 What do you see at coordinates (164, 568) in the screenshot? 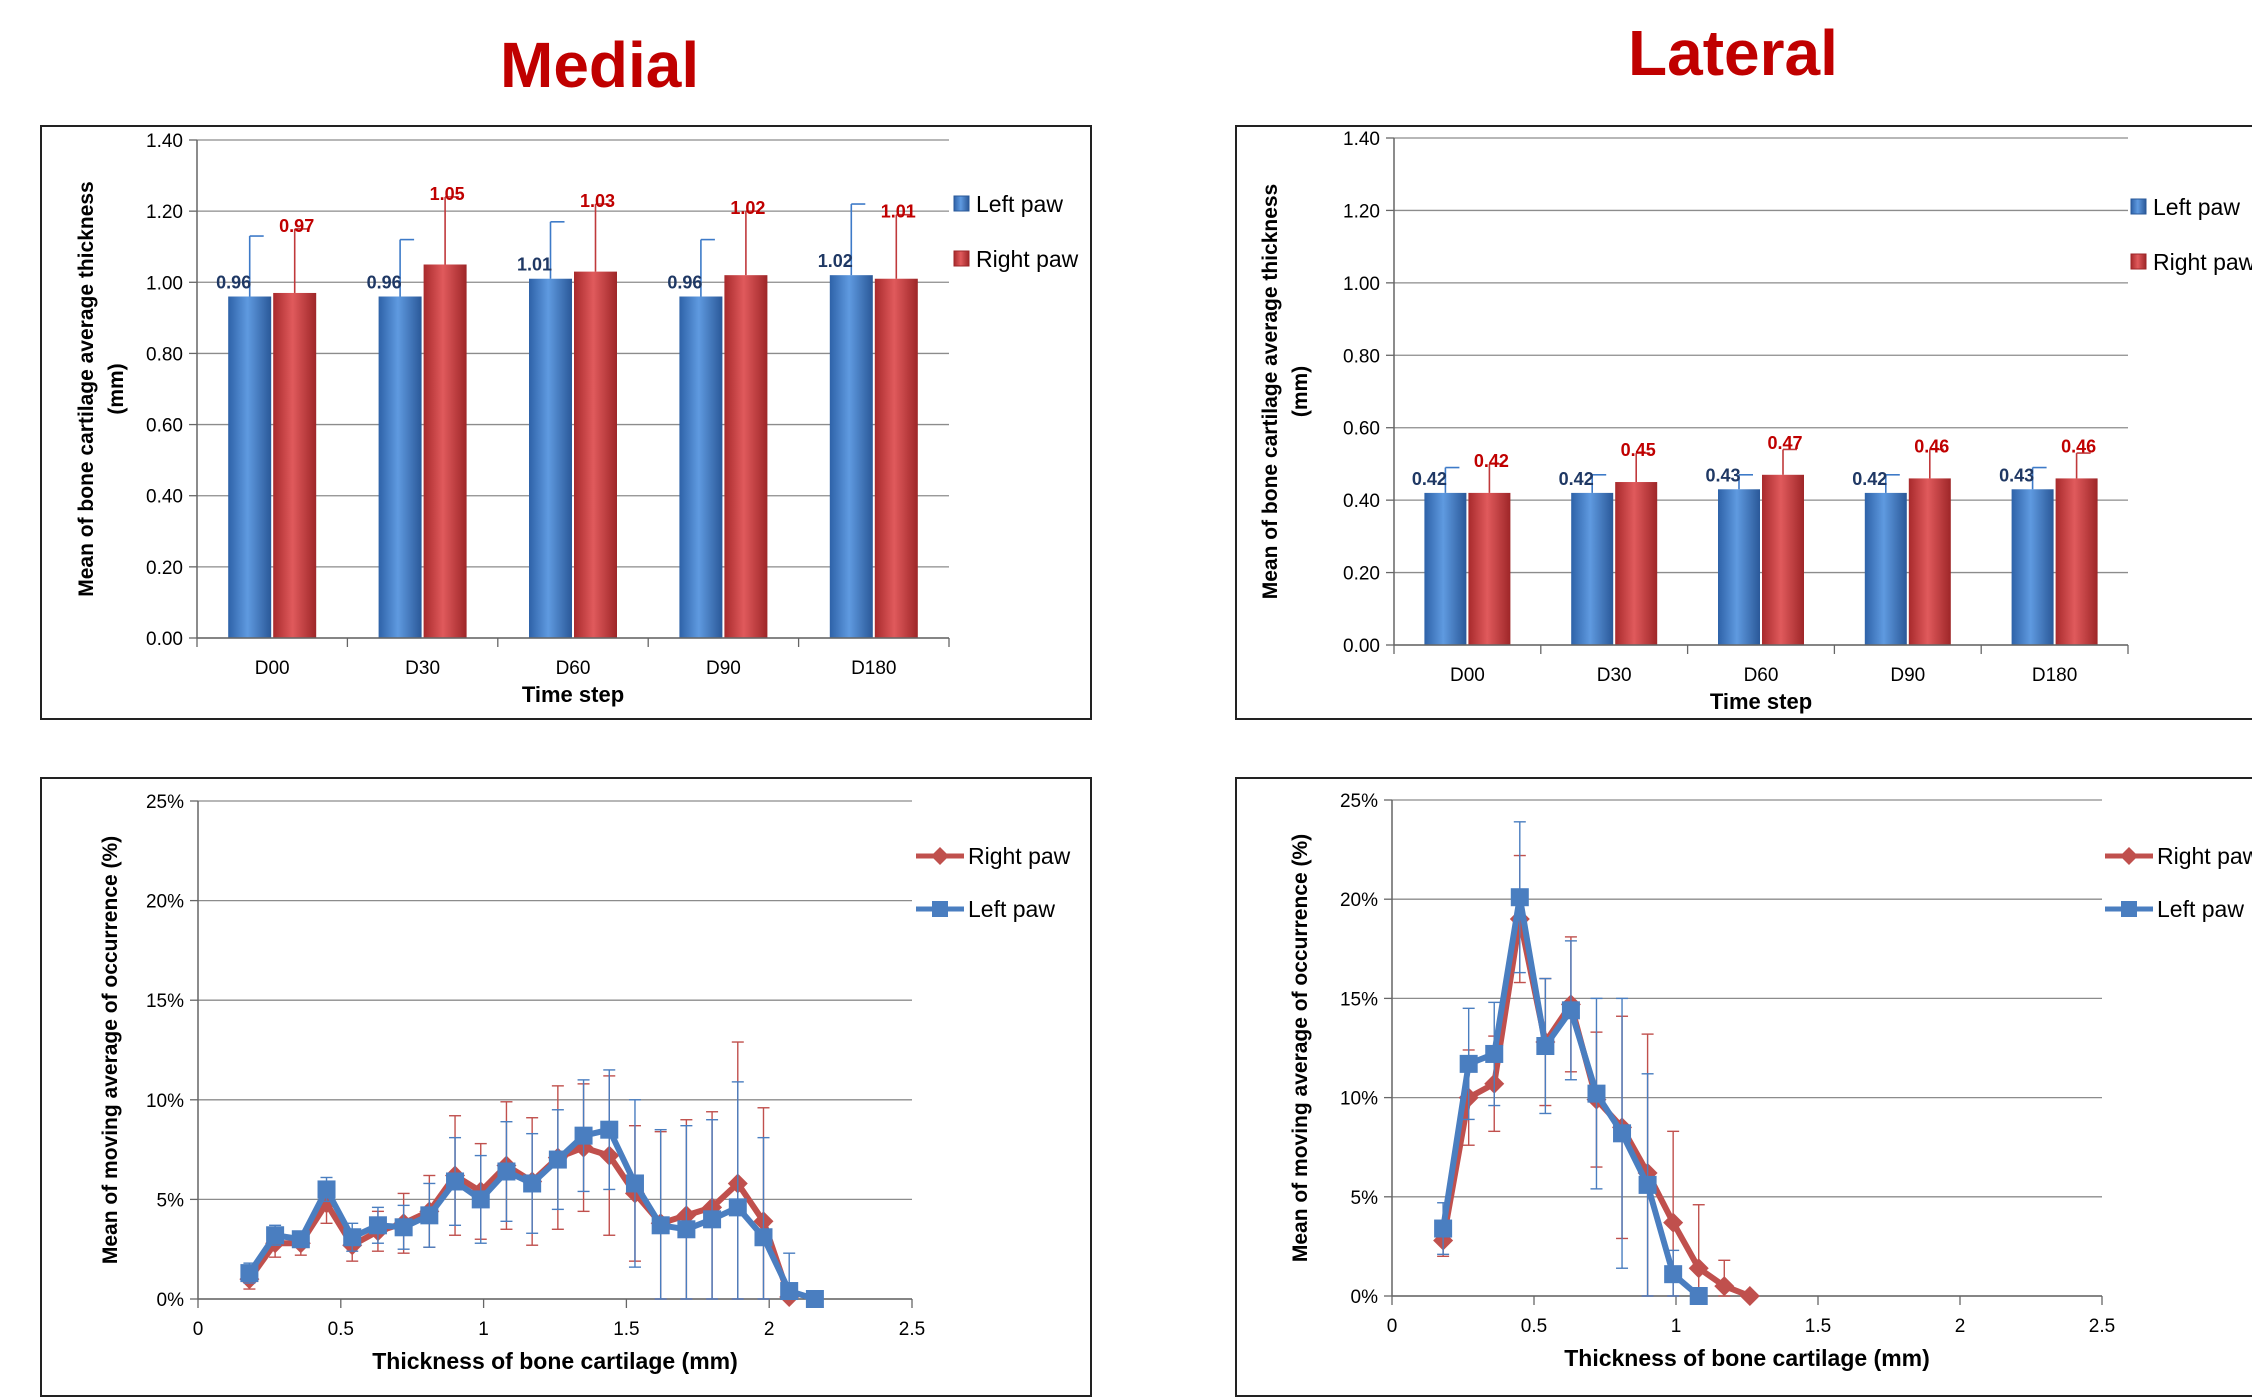
I see `y-tick-label: 0.20` at bounding box center [164, 568].